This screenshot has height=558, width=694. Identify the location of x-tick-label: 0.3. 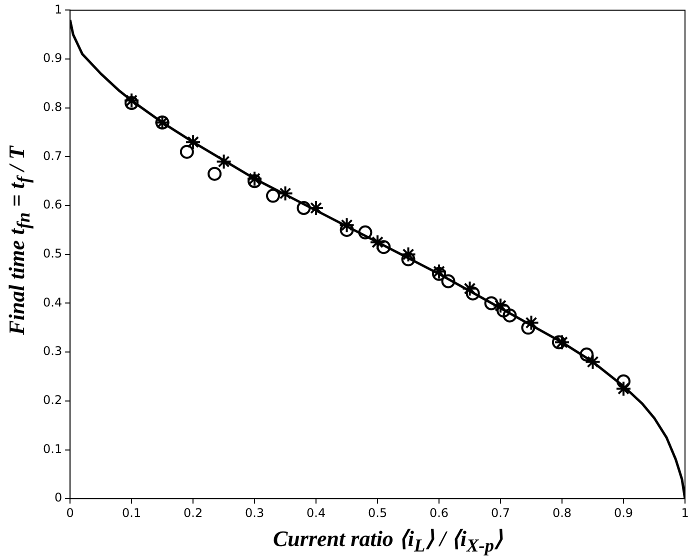
(254, 513).